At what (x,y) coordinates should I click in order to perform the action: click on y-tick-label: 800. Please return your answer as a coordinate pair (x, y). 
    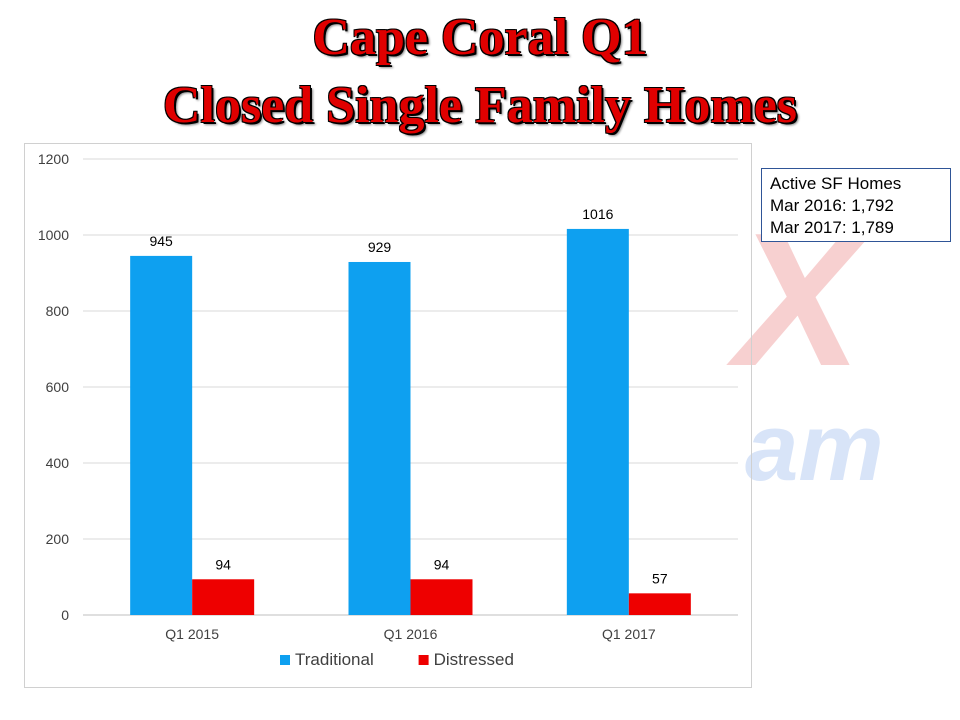
    Looking at the image, I should click on (58, 311).